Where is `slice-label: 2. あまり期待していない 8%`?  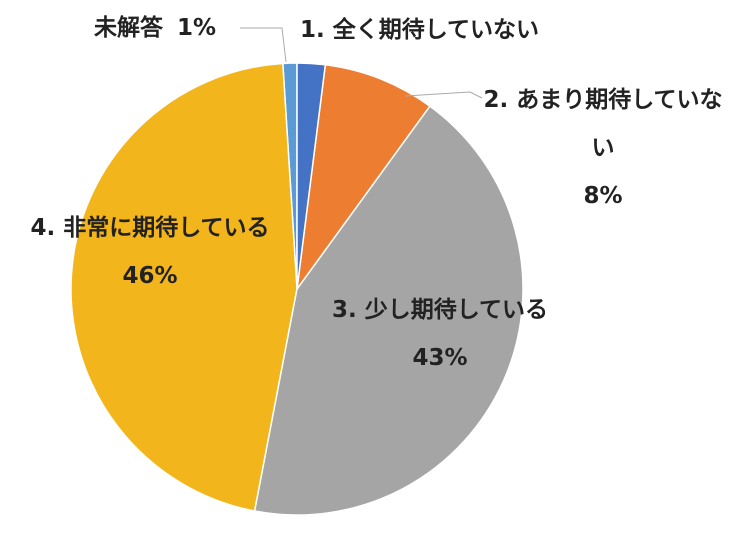
slice-label: 2. あまり期待していない 8% is located at coordinates (603, 148).